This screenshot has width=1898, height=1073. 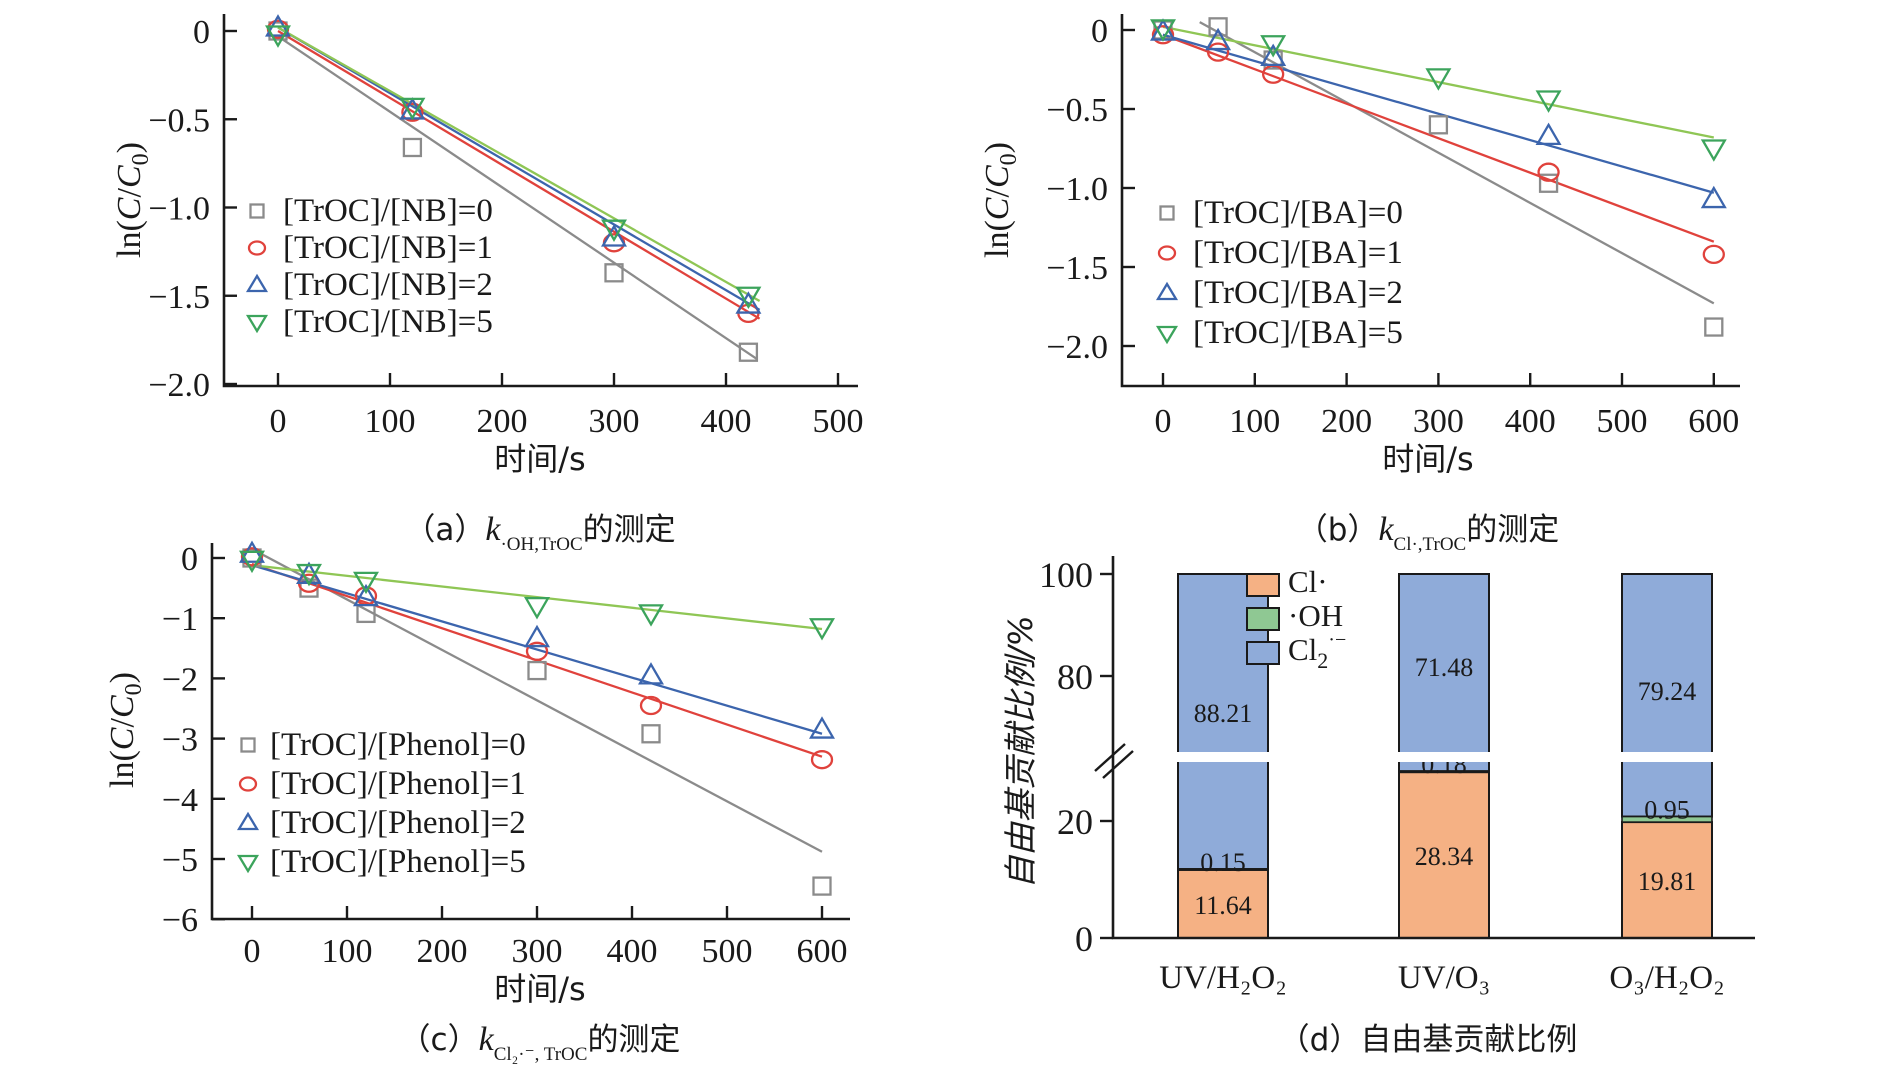 I want to click on y-tick-label: −1.5, so click(x=1077, y=268).